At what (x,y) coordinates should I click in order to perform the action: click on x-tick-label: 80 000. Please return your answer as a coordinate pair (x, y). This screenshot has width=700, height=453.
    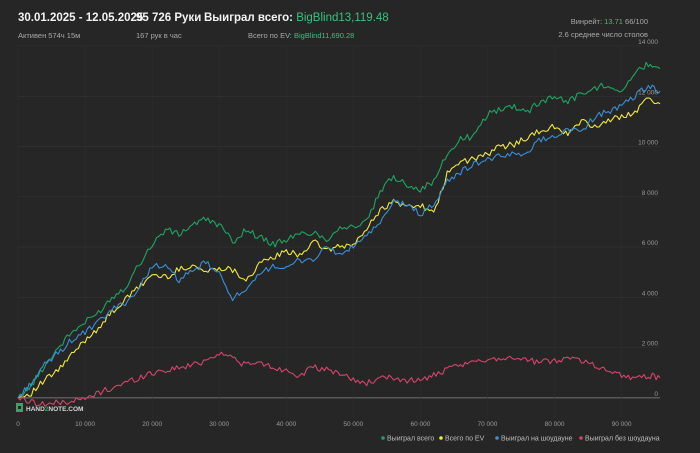
    Looking at the image, I should click on (555, 424).